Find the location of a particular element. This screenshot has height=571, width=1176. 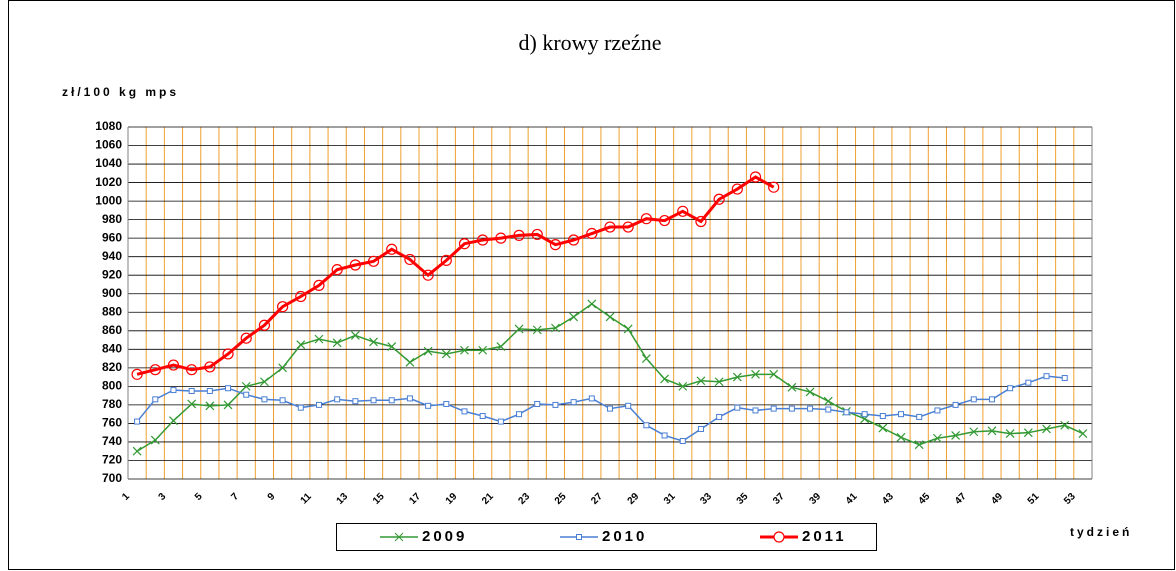

y-tick-label: 720 is located at coordinates (112, 460).